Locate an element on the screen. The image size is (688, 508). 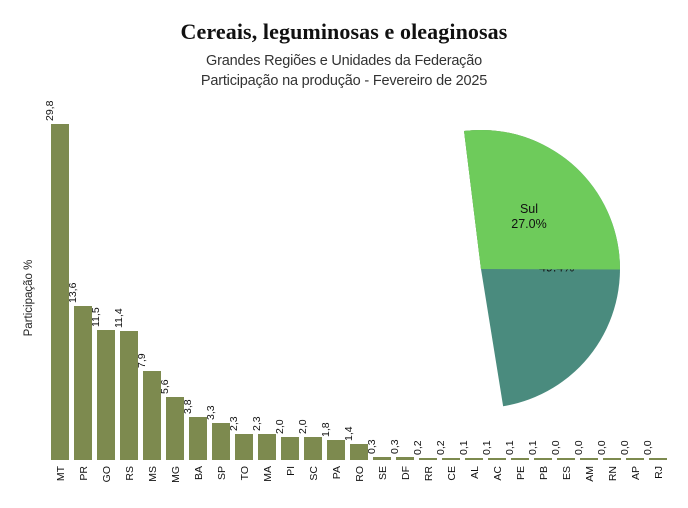
bar-ac is located at coordinates (497, 458).